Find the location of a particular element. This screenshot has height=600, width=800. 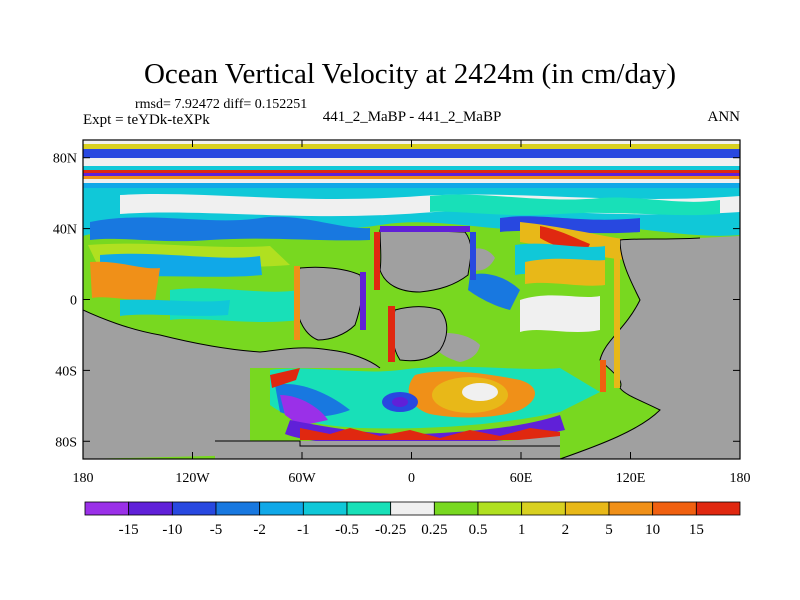

colorbar-label: -1 is located at coordinates (303, 530).